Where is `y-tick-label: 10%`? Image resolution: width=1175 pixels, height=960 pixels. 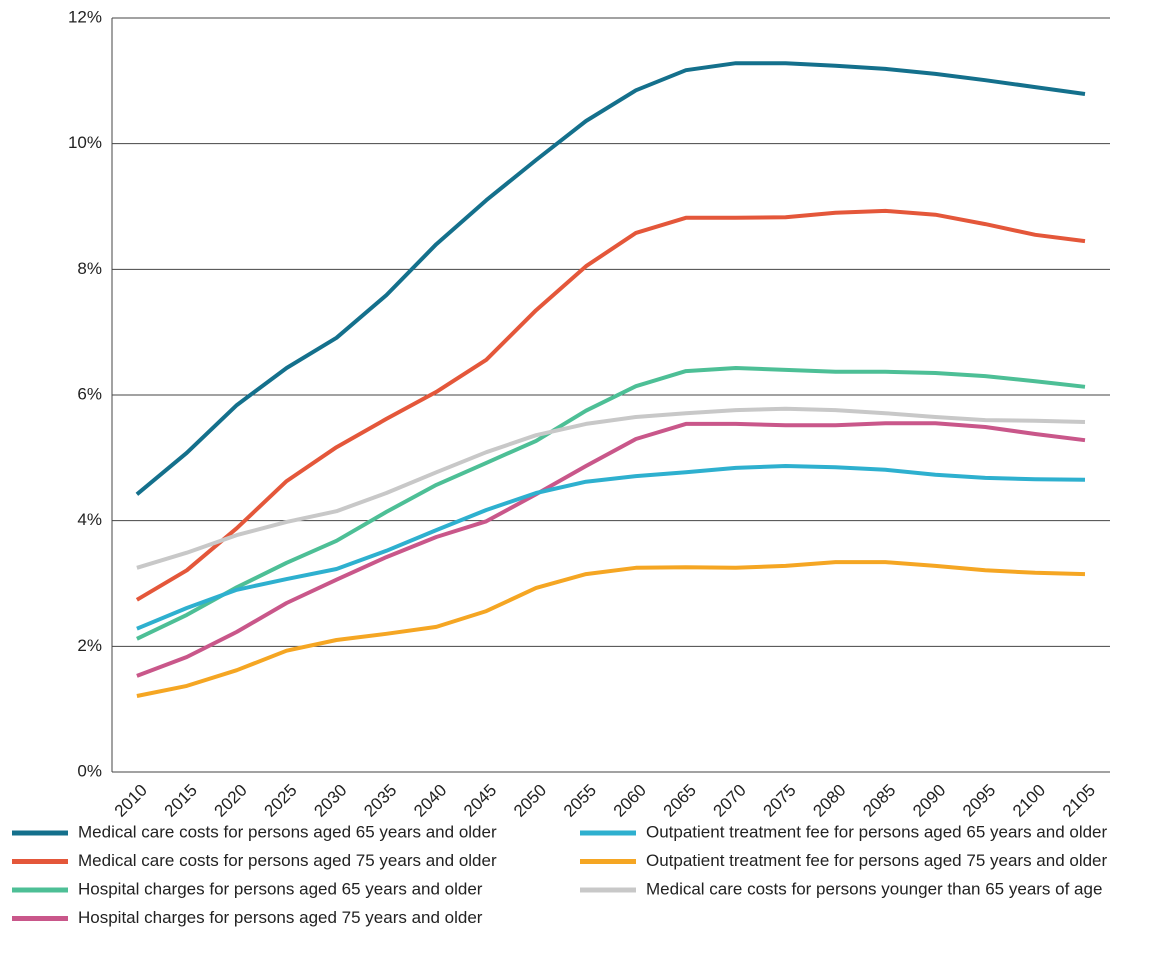
y-tick-label: 10% is located at coordinates (85, 142).